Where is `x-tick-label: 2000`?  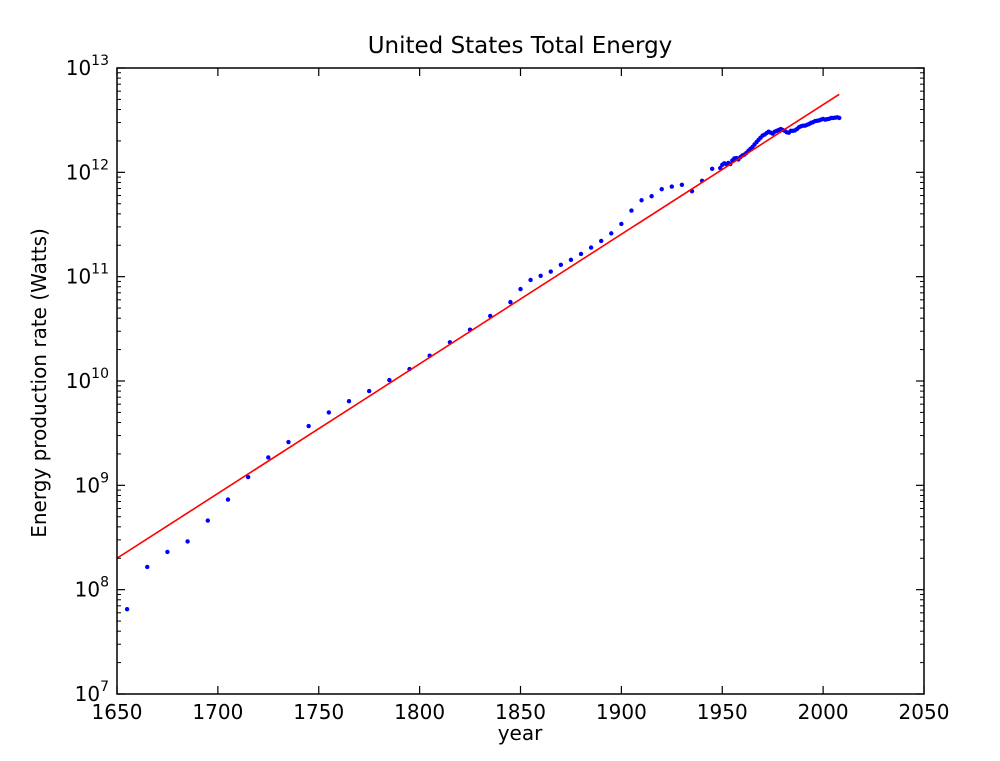 x-tick-label: 2000 is located at coordinates (823, 712).